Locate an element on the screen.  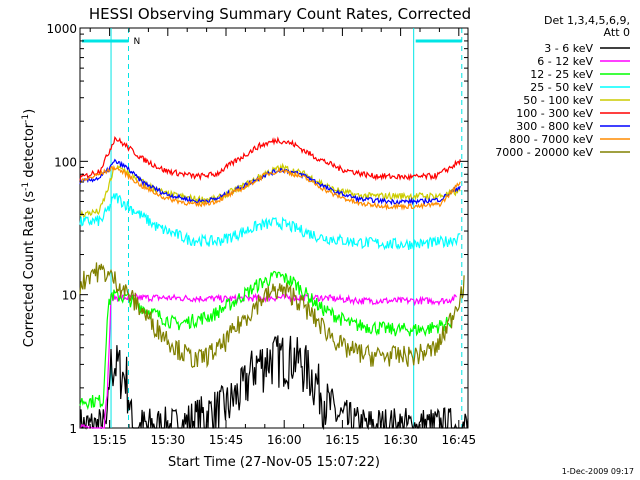
legend-entry-label: 300 - 800 keV is located at coordinates (554, 126).